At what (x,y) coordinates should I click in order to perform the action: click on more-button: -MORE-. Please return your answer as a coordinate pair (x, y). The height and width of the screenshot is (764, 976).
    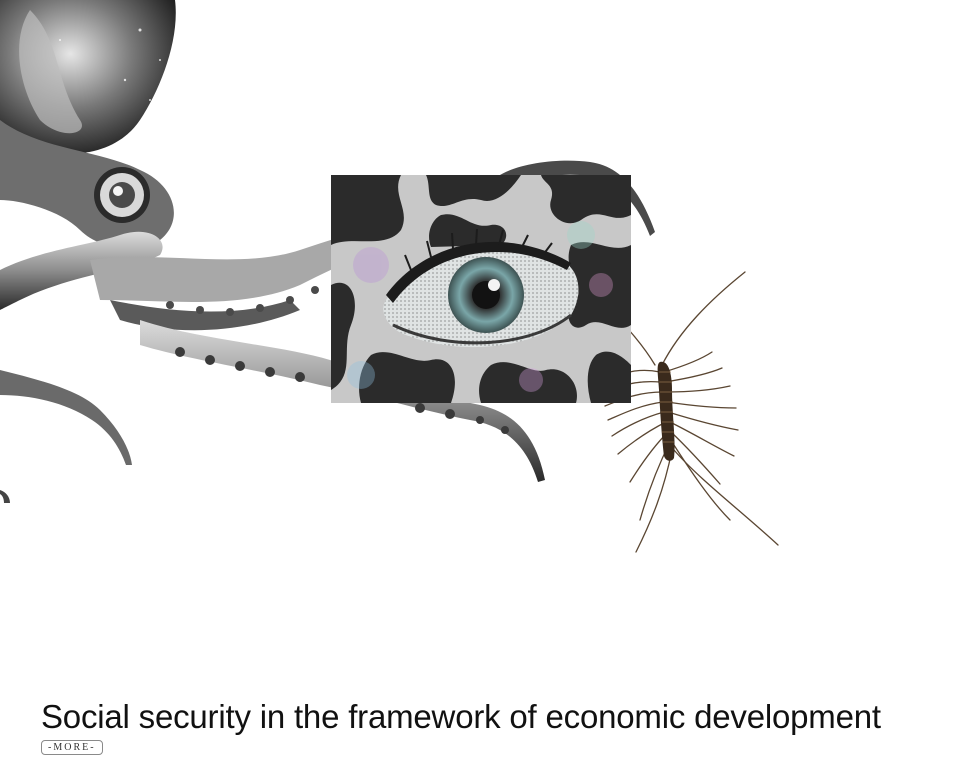
    Looking at the image, I should click on (72, 747).